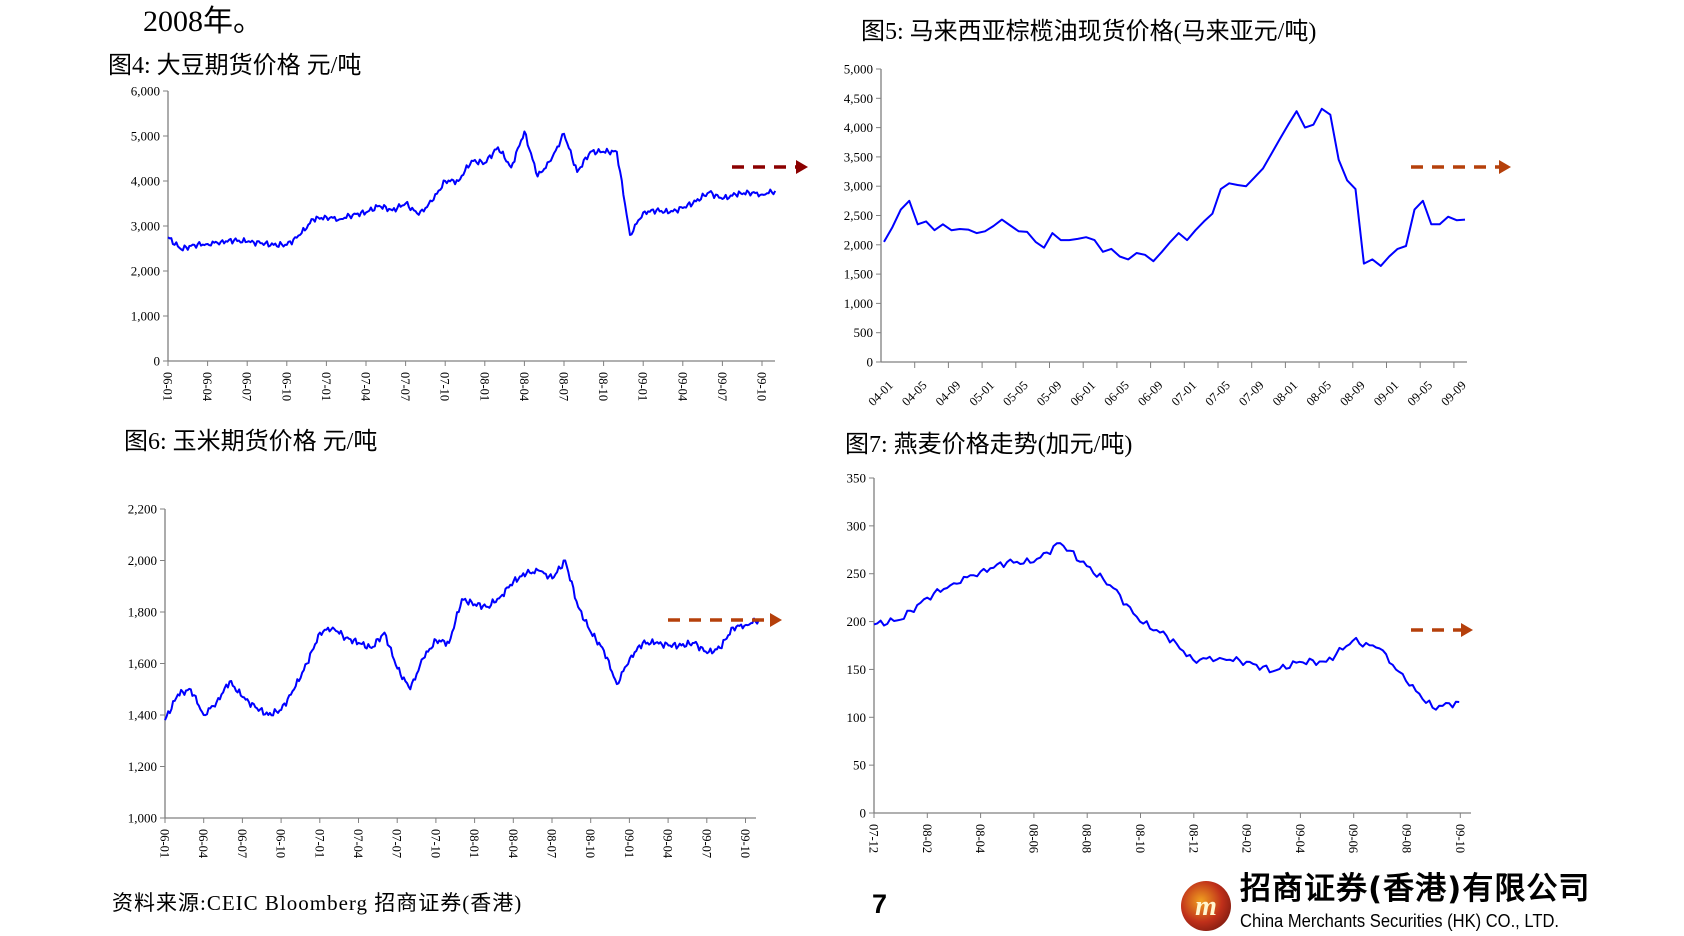  I want to click on x-tick-label: 06-10, so click(286, 386).